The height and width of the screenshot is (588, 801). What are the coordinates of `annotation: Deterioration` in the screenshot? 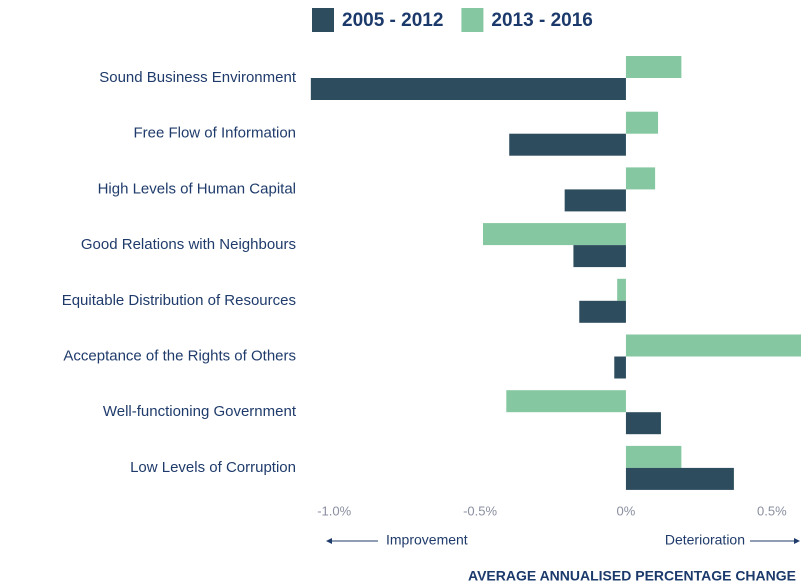 It's located at (705, 540).